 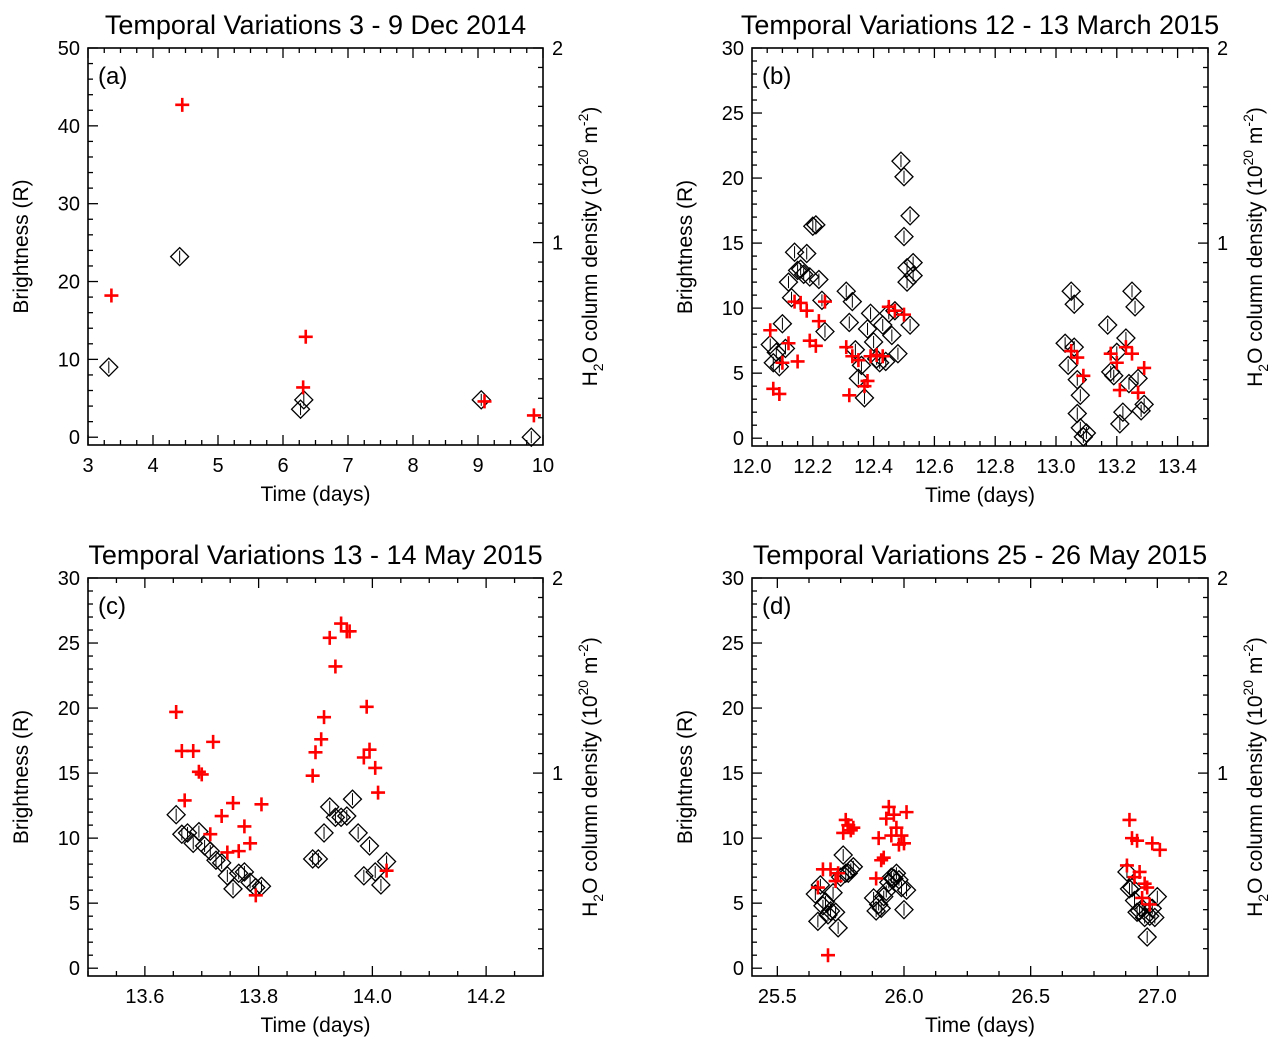 What do you see at coordinates (812, 467) in the screenshot?
I see `x-tick-label: 12.2` at bounding box center [812, 467].